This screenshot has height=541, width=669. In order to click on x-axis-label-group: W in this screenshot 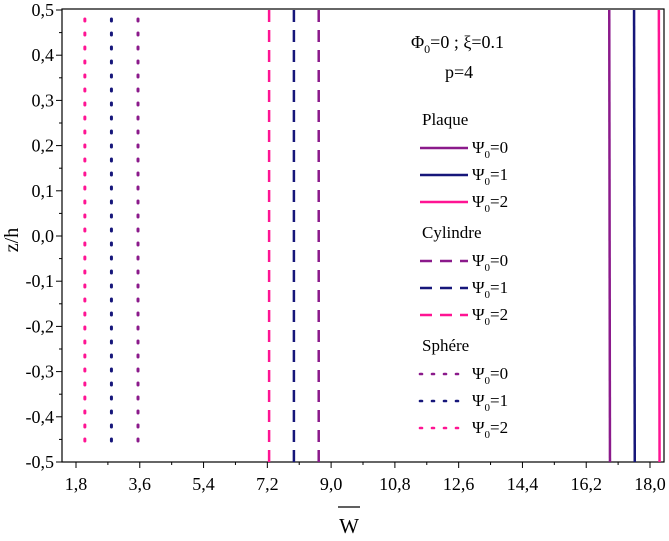, I will do `click(349, 522)`.